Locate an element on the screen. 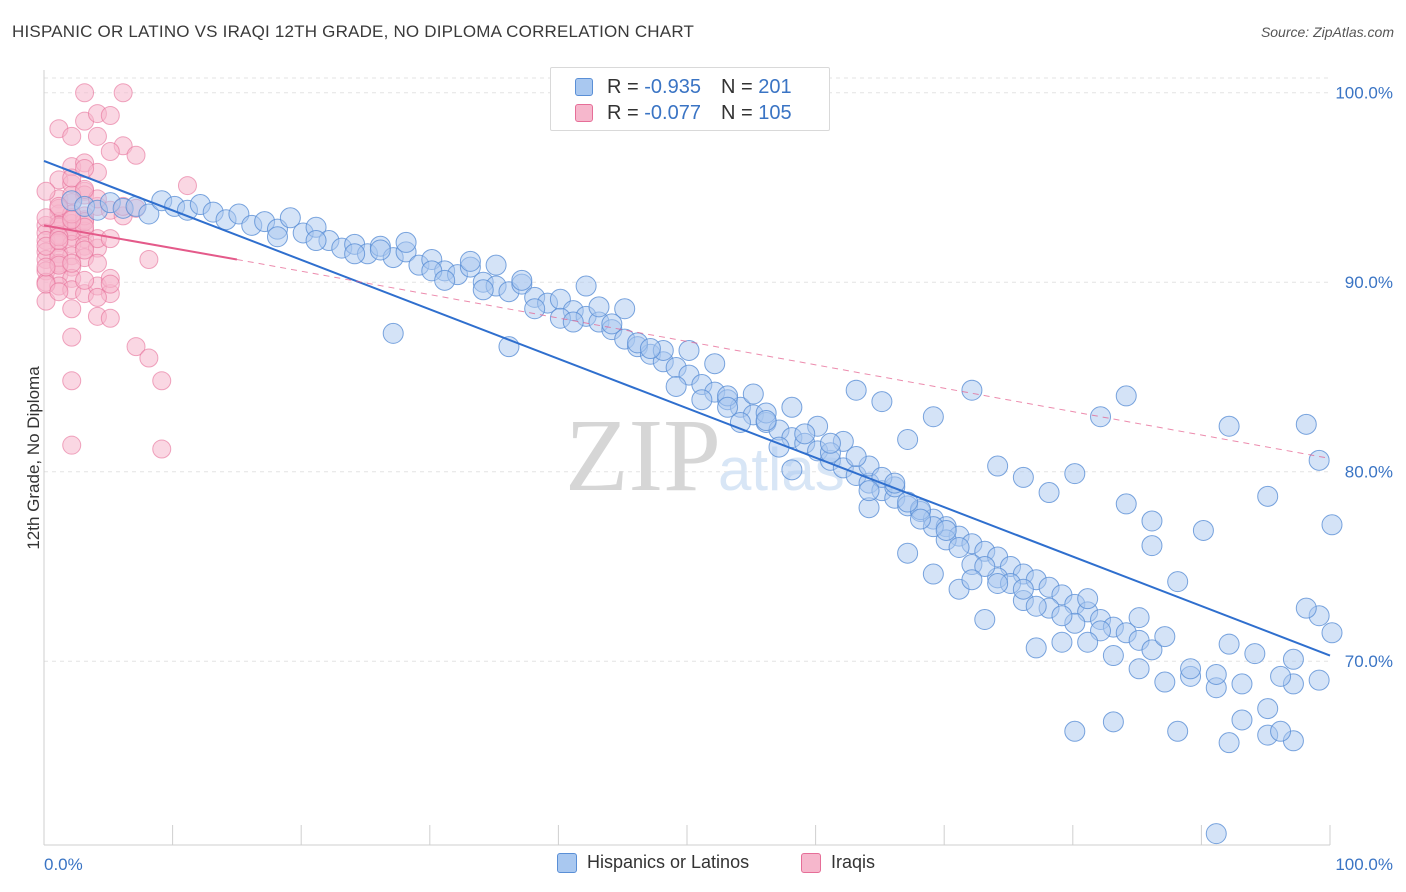 The image size is (1406, 892). correlation-legend: R = -0.935 N = 201 R = -0.077 N = 105 is located at coordinates (690, 99).